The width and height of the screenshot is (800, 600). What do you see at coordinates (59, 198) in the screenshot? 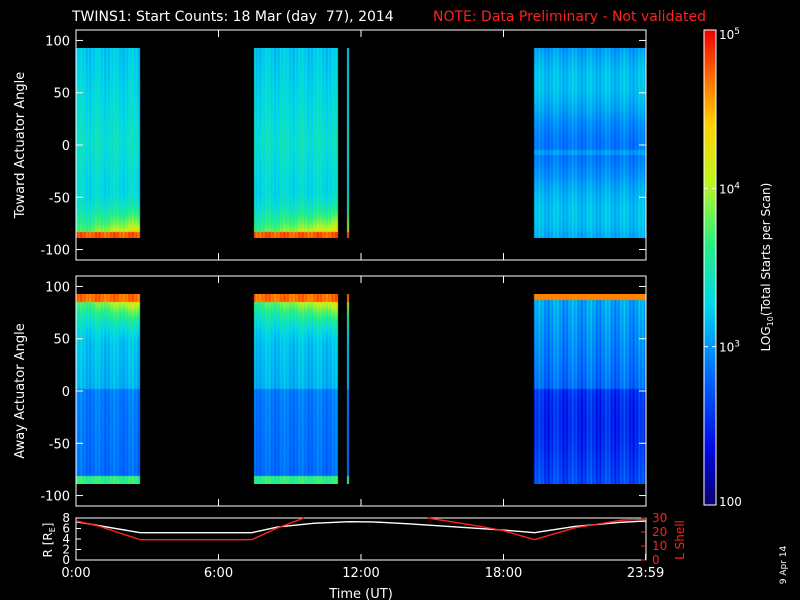
I see `toward-ytick-label: -50` at bounding box center [59, 198].